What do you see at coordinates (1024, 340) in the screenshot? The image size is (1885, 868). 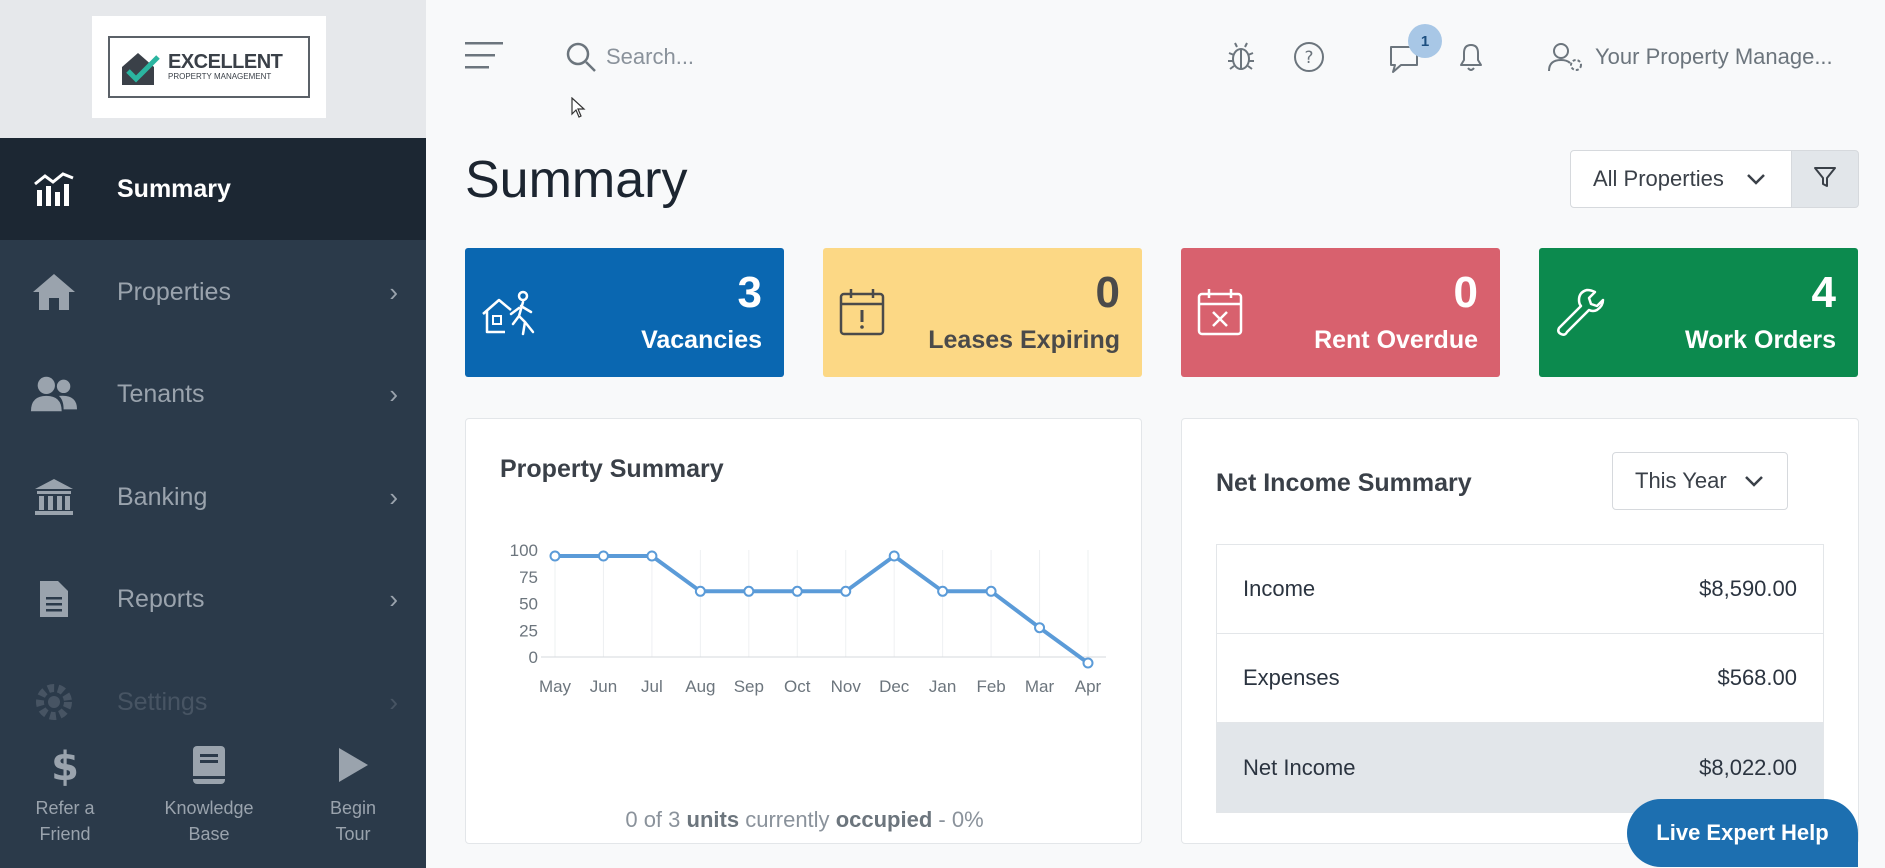 I see `leases-expiring-label: Leases Expiring` at bounding box center [1024, 340].